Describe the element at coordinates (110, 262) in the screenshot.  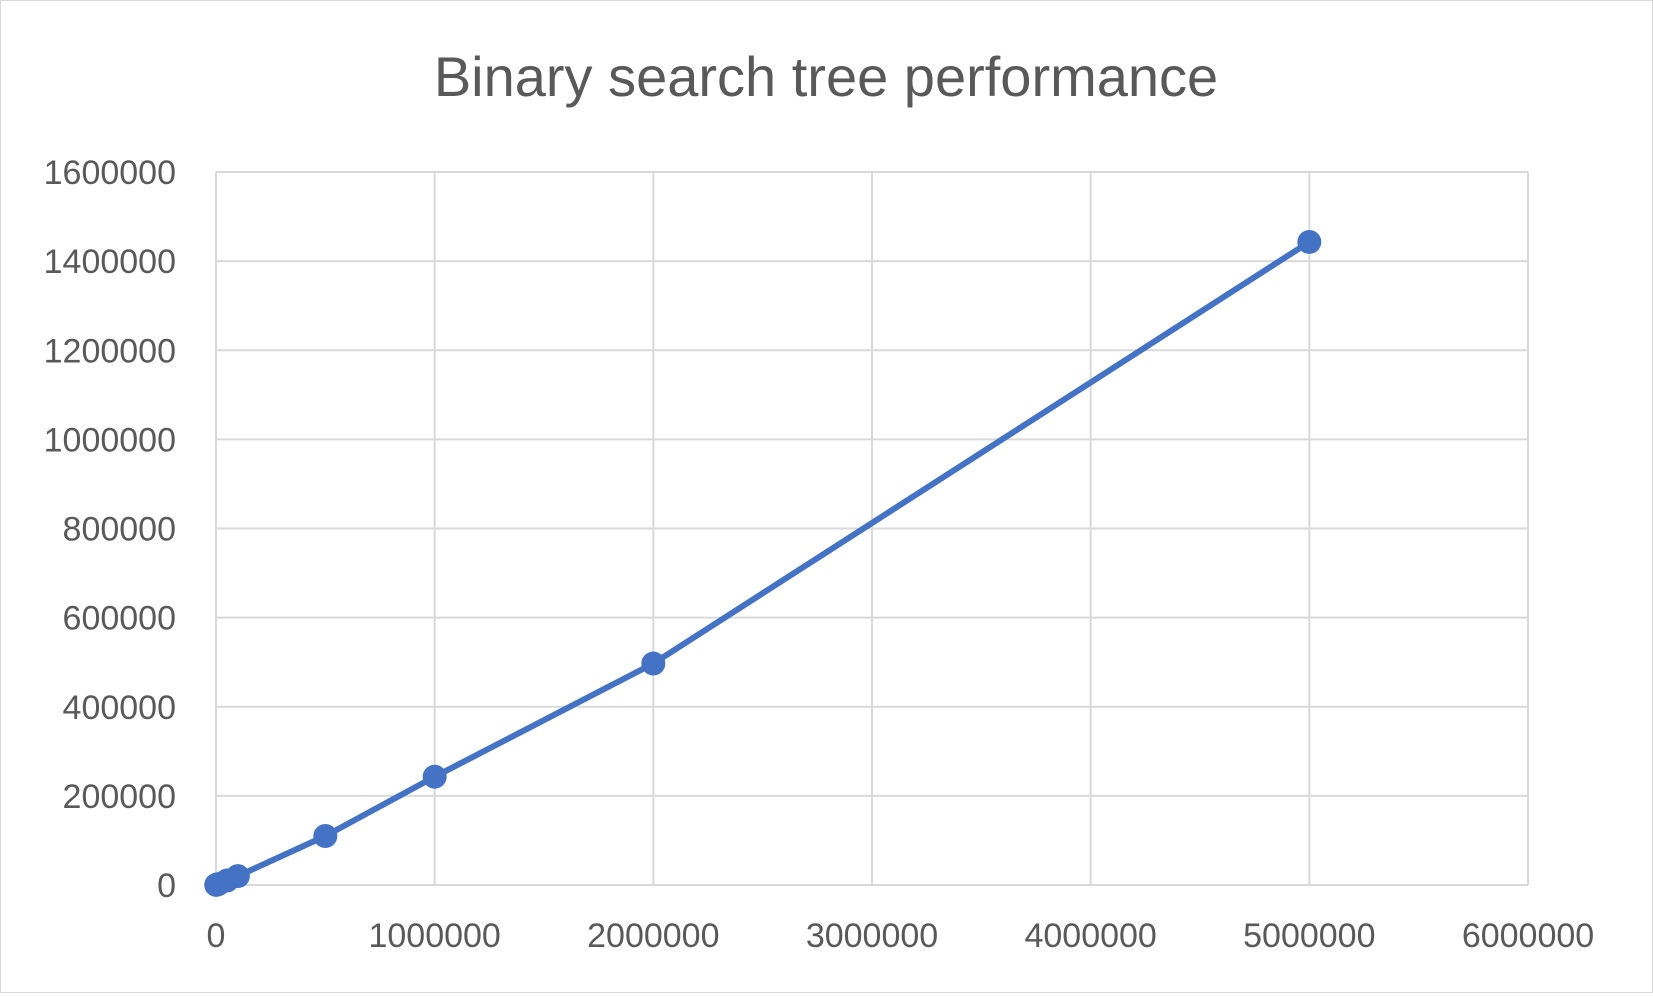
I see `y-tick-label: 1400000` at that location.